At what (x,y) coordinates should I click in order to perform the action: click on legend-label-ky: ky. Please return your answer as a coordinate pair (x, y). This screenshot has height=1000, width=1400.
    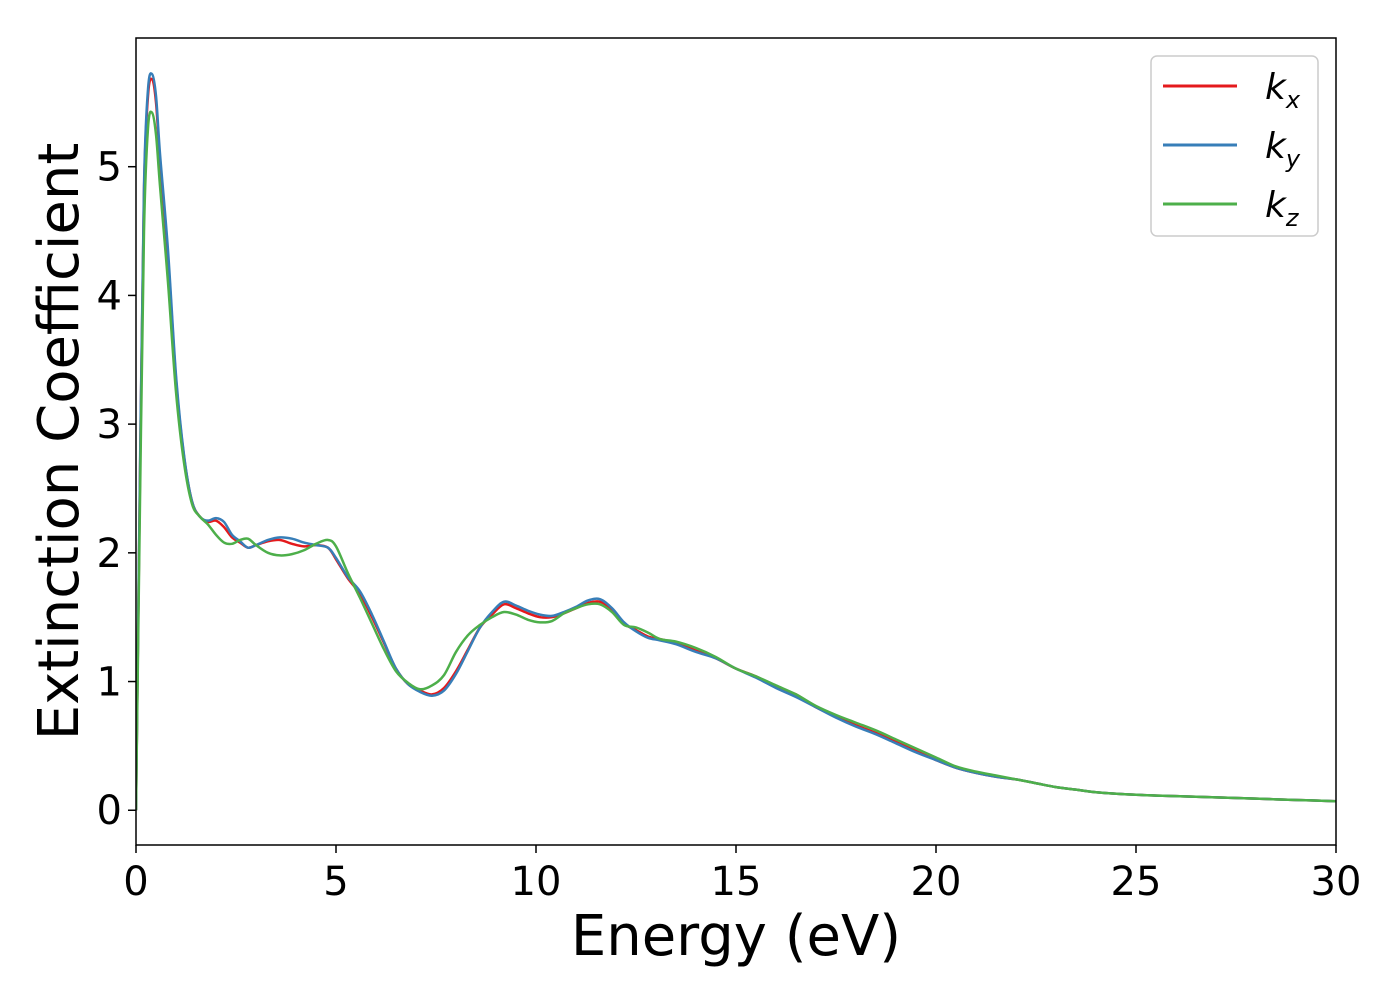
    Looking at the image, I should click on (1283, 149).